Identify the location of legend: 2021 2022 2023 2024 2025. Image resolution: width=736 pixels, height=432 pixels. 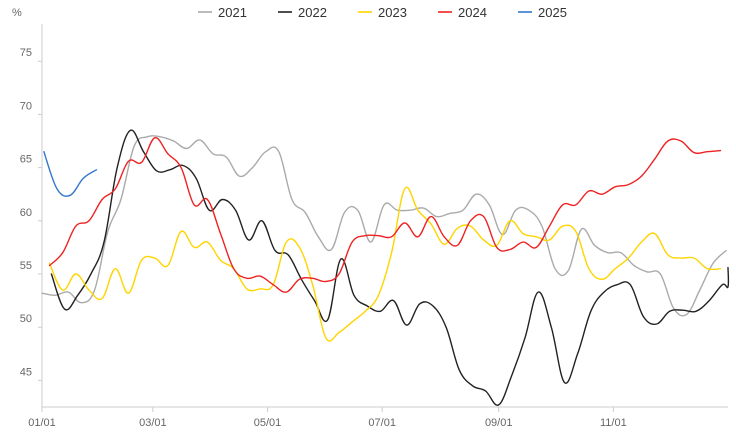
(382, 12).